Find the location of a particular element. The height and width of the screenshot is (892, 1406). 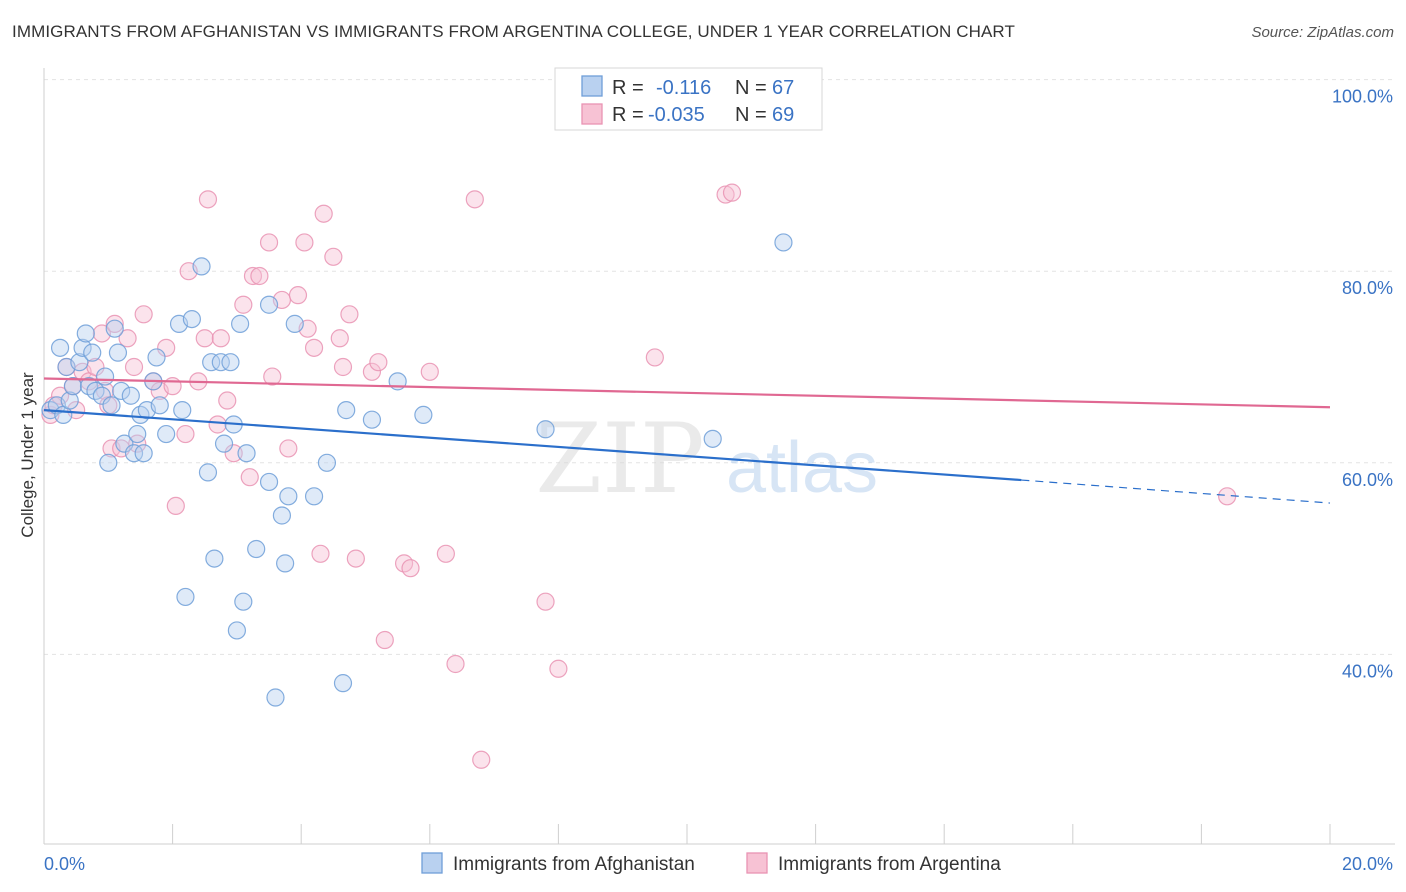

watermark: ZIP atlas is located at coordinates (706, 459).